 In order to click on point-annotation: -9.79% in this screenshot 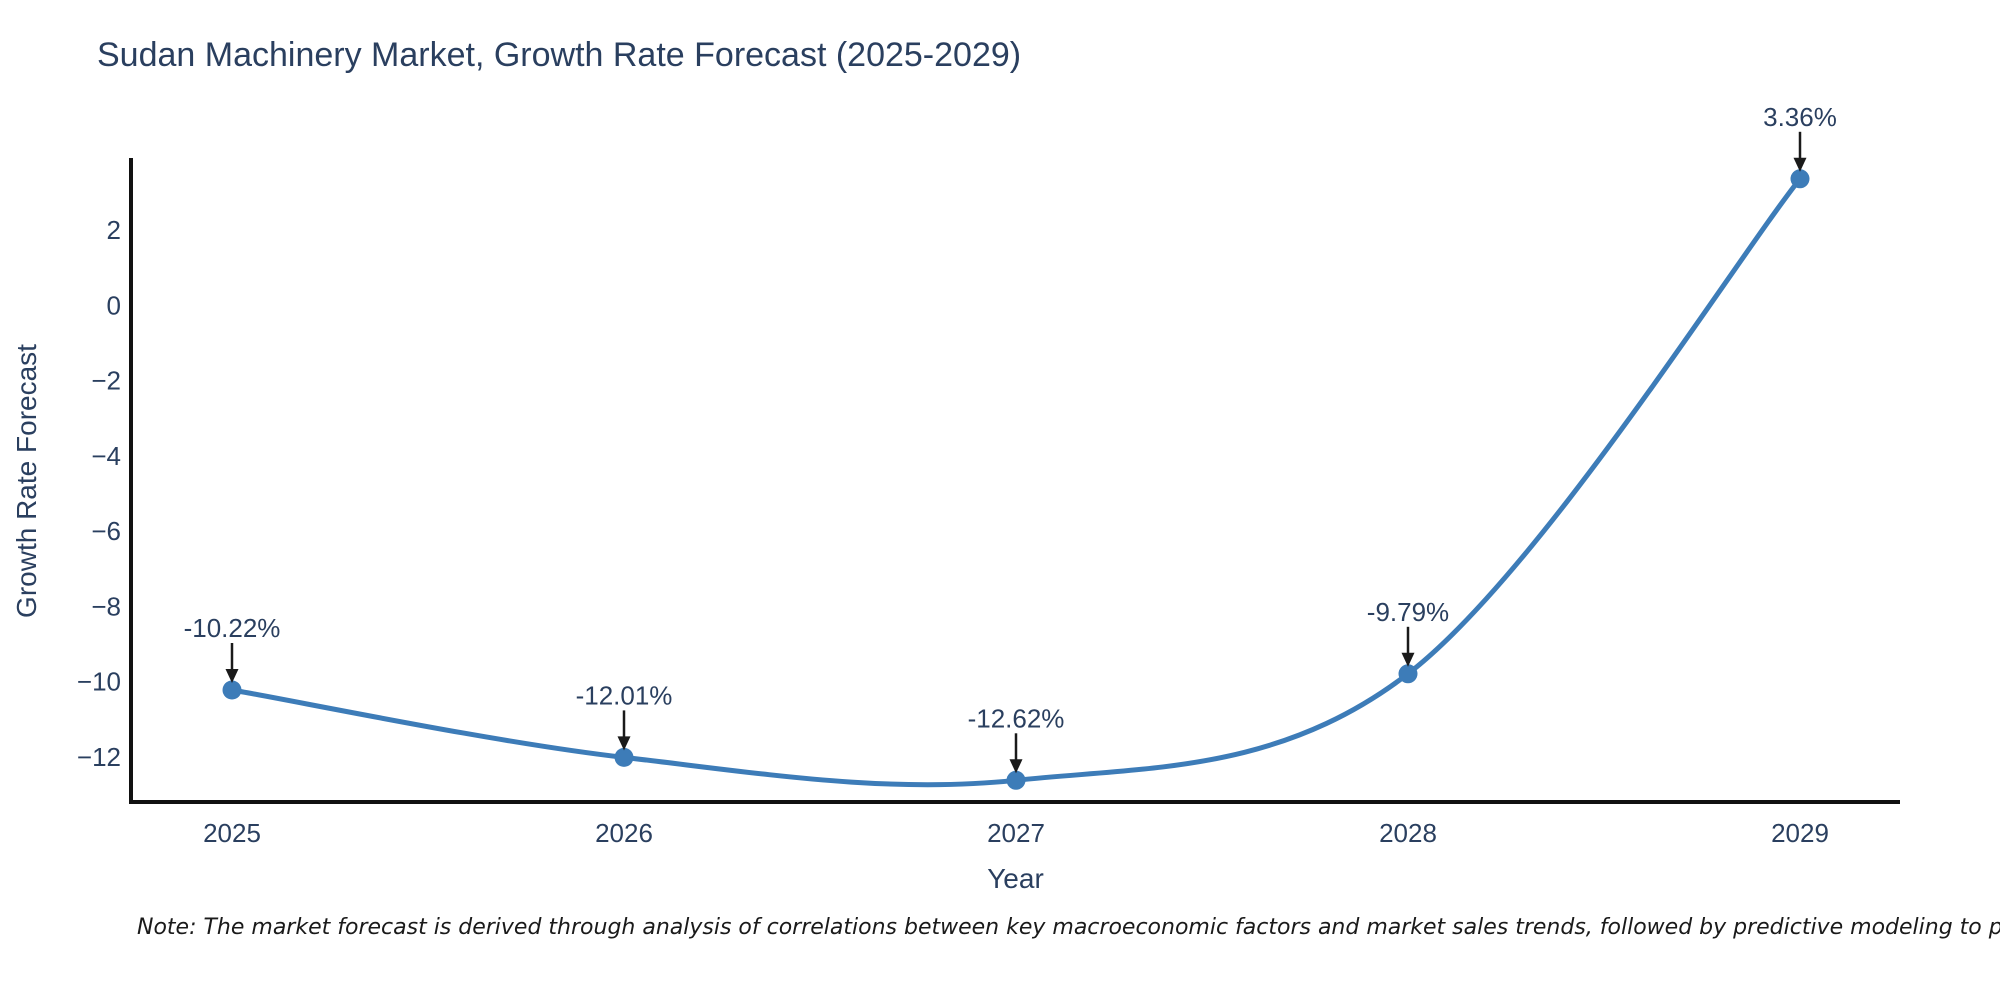, I will do `click(1408, 612)`.